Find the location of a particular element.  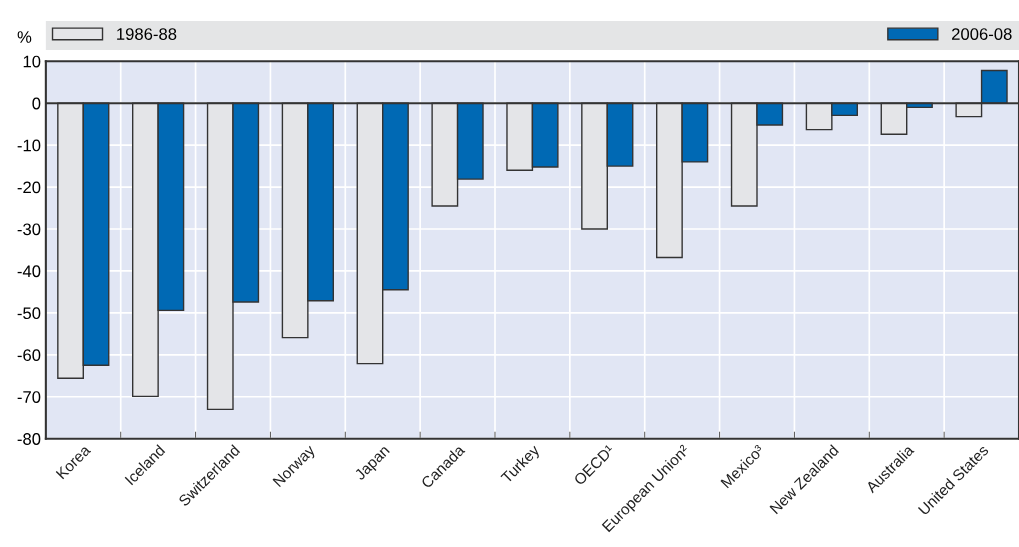

y-tick-label: 0 is located at coordinates (36, 103).